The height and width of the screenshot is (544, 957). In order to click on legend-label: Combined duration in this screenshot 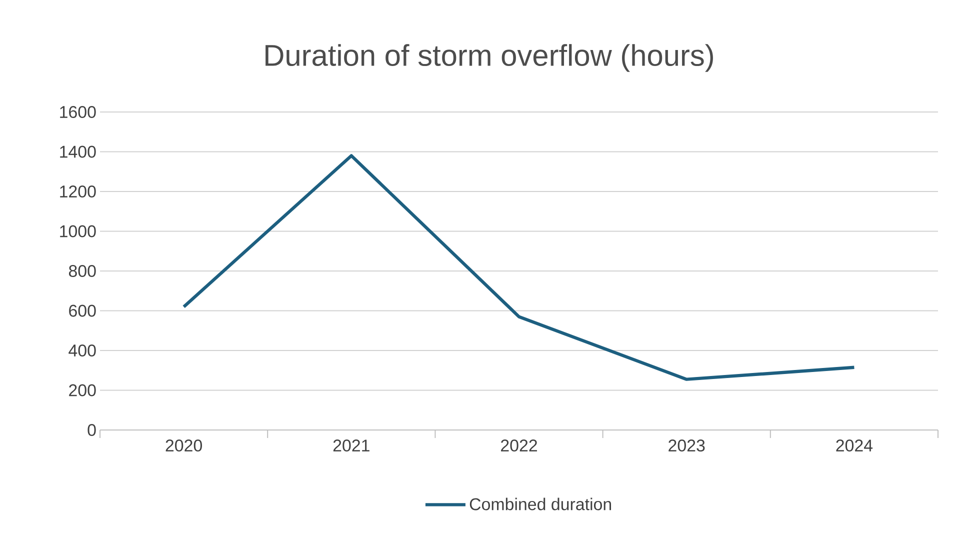, I will do `click(541, 504)`.